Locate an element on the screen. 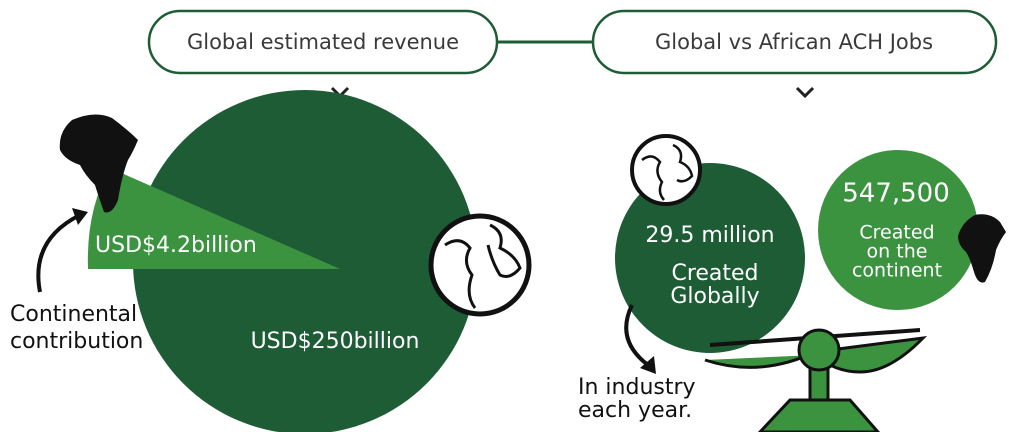 The width and height of the screenshot is (1009, 432). global-jobs-circle is located at coordinates (710, 258).